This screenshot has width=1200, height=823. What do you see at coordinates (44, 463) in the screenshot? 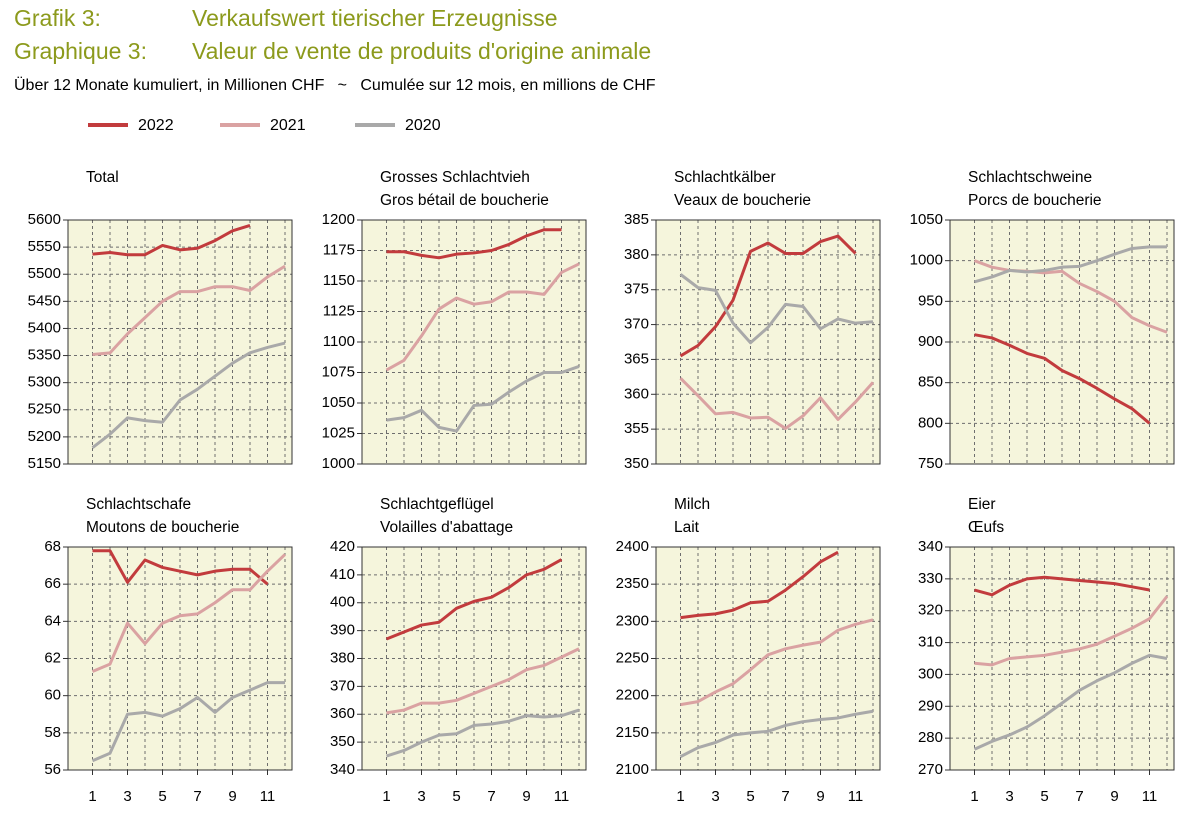
I see `y-tick-label: 5150` at bounding box center [44, 463].